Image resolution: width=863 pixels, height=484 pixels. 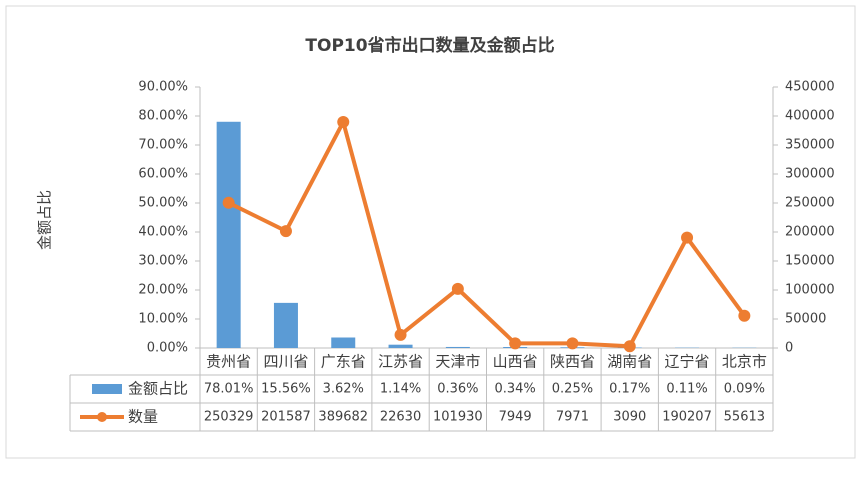 I want to click on y2-tick-label: 50000, so click(x=805, y=319).